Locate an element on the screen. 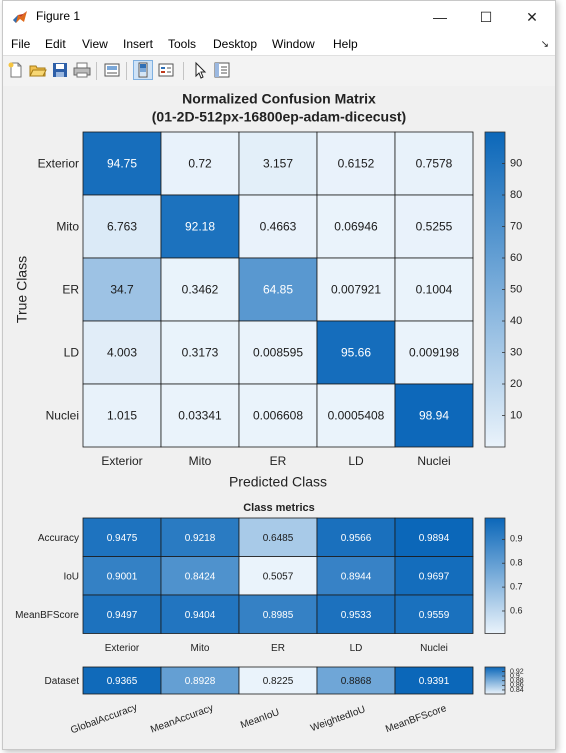  cell-value: 0.9475 is located at coordinates (122, 538).